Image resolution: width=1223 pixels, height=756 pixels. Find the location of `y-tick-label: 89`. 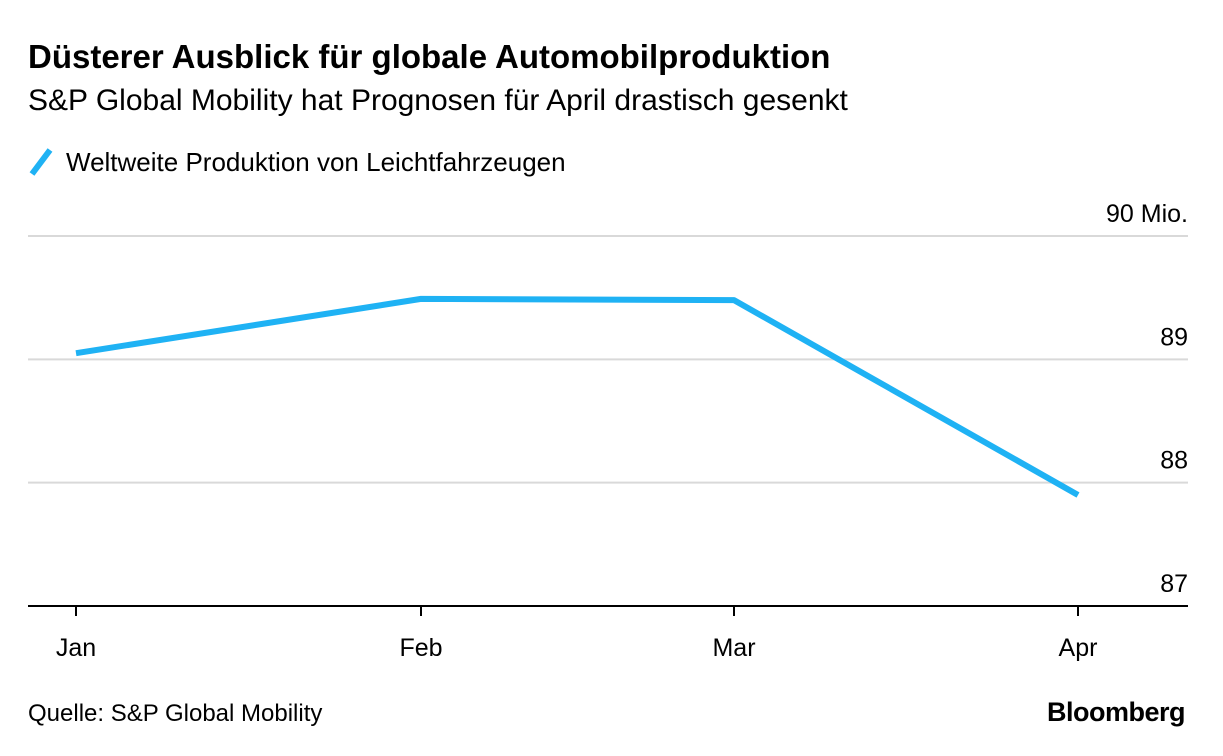

y-tick-label: 89 is located at coordinates (1174, 337).